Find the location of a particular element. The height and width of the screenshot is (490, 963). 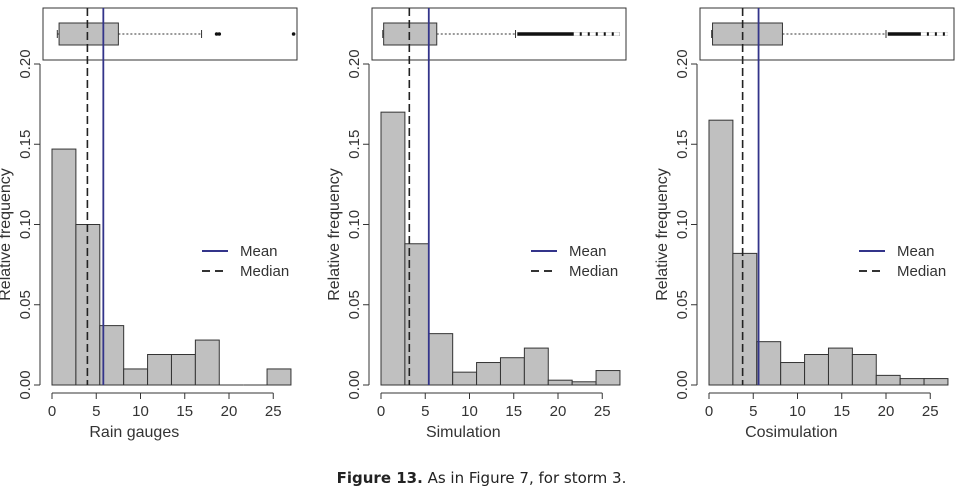

x-axis-title: Simulation is located at coordinates (463, 432).